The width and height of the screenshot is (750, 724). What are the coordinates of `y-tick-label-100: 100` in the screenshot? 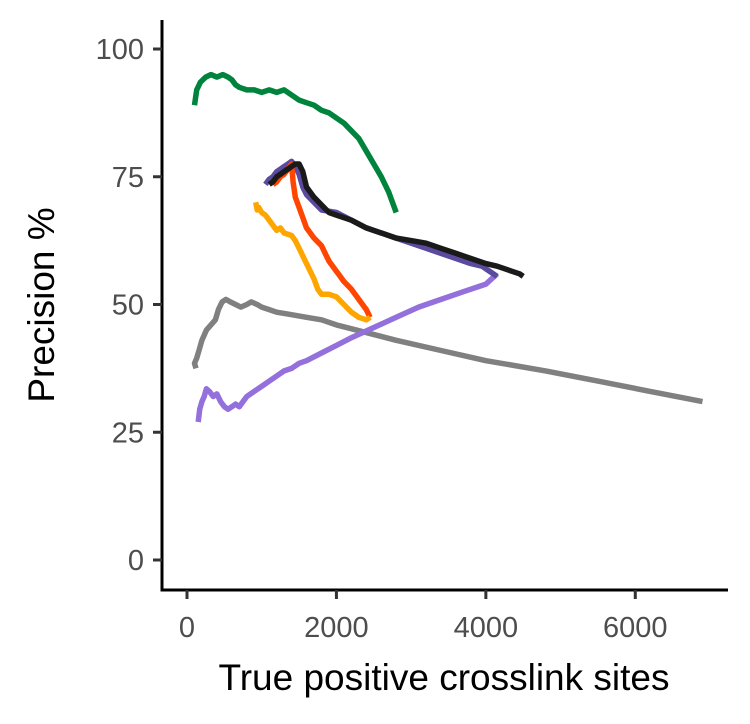 It's located at (120, 50).